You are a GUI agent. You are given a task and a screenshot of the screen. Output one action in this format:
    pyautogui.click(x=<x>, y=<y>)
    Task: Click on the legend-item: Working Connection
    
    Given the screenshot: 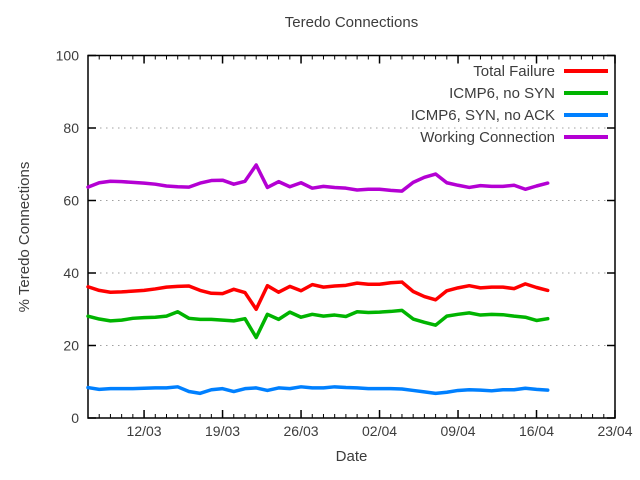 What is the action you would take?
    pyautogui.click(x=509, y=137)
    